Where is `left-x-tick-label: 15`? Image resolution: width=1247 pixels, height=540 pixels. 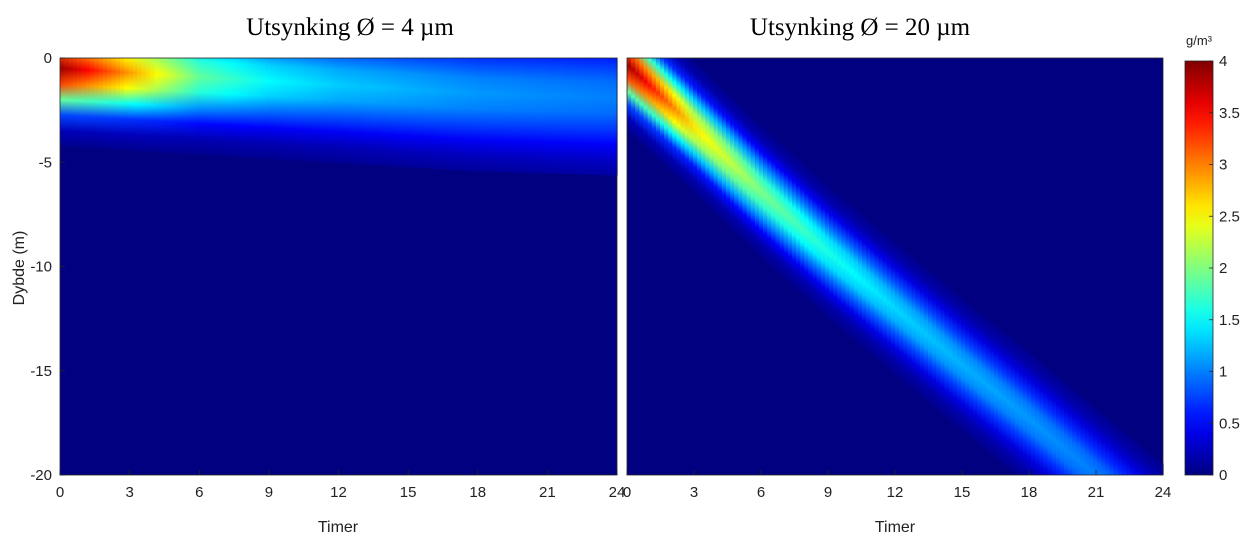 left-x-tick-label: 15 is located at coordinates (408, 492).